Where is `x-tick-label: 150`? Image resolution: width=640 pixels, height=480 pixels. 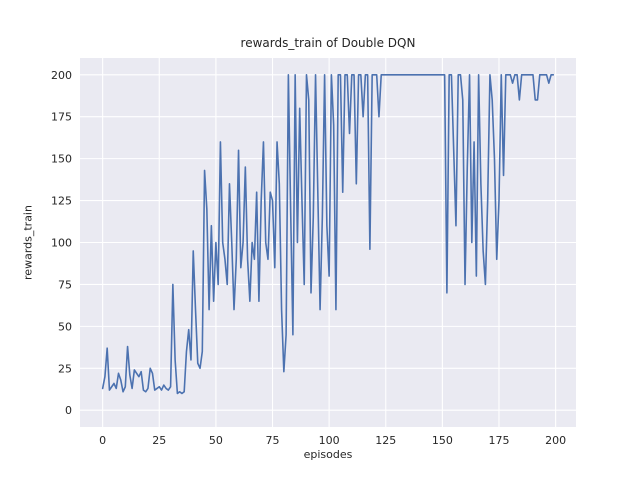
x-tick-label: 150 is located at coordinates (442, 440).